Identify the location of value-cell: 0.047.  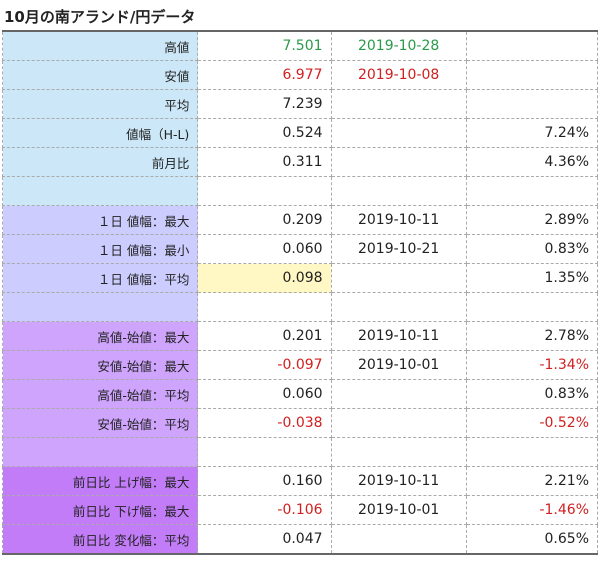
(264, 539).